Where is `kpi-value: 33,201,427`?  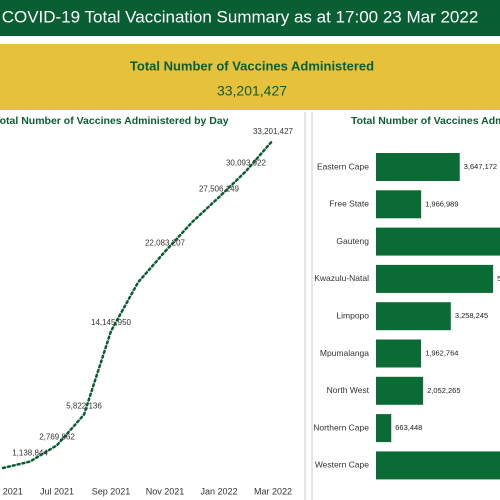
kpi-value: 33,201,427 is located at coordinates (252, 91).